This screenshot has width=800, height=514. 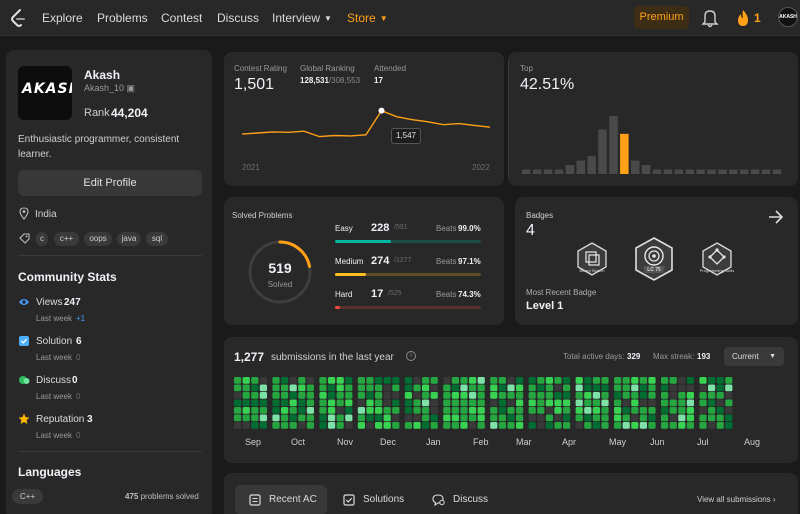 I want to click on month-label: Mar, so click(x=524, y=442).